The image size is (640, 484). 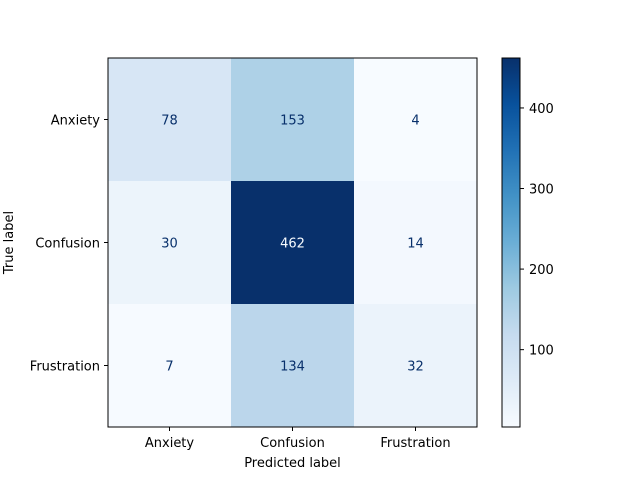 I want to click on cell-value-label: 32, so click(x=415, y=367).